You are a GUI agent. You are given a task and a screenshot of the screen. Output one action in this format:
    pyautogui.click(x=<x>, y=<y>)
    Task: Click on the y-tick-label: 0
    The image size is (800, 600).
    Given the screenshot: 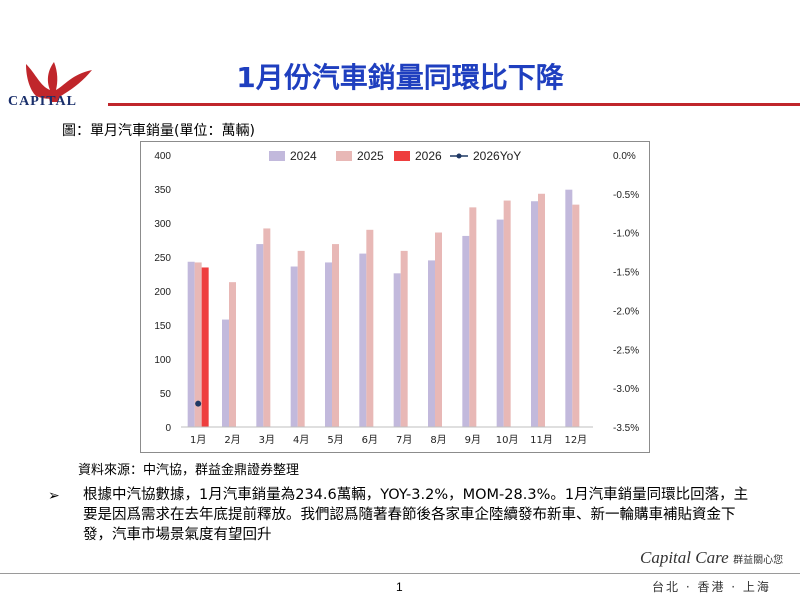 What is the action you would take?
    pyautogui.click(x=168, y=428)
    